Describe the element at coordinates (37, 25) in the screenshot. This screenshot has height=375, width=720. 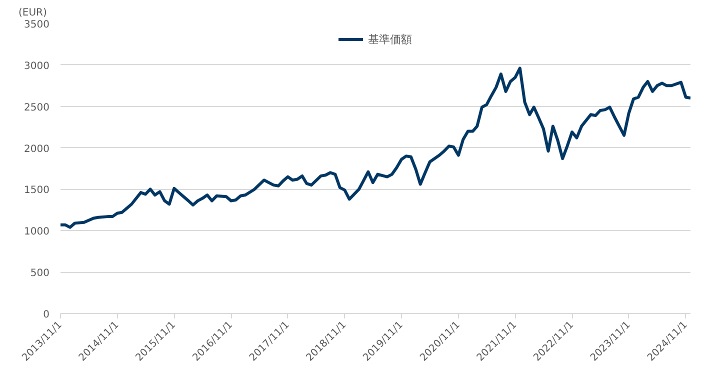
I see `y-tick-label: 3500` at that location.